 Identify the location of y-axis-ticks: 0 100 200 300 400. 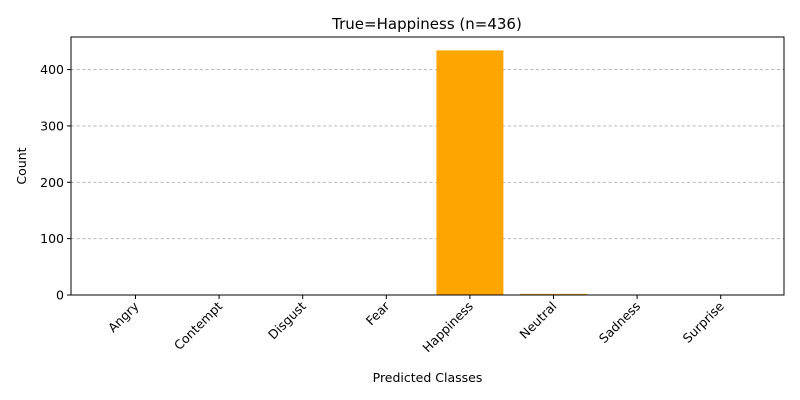
(55, 182).